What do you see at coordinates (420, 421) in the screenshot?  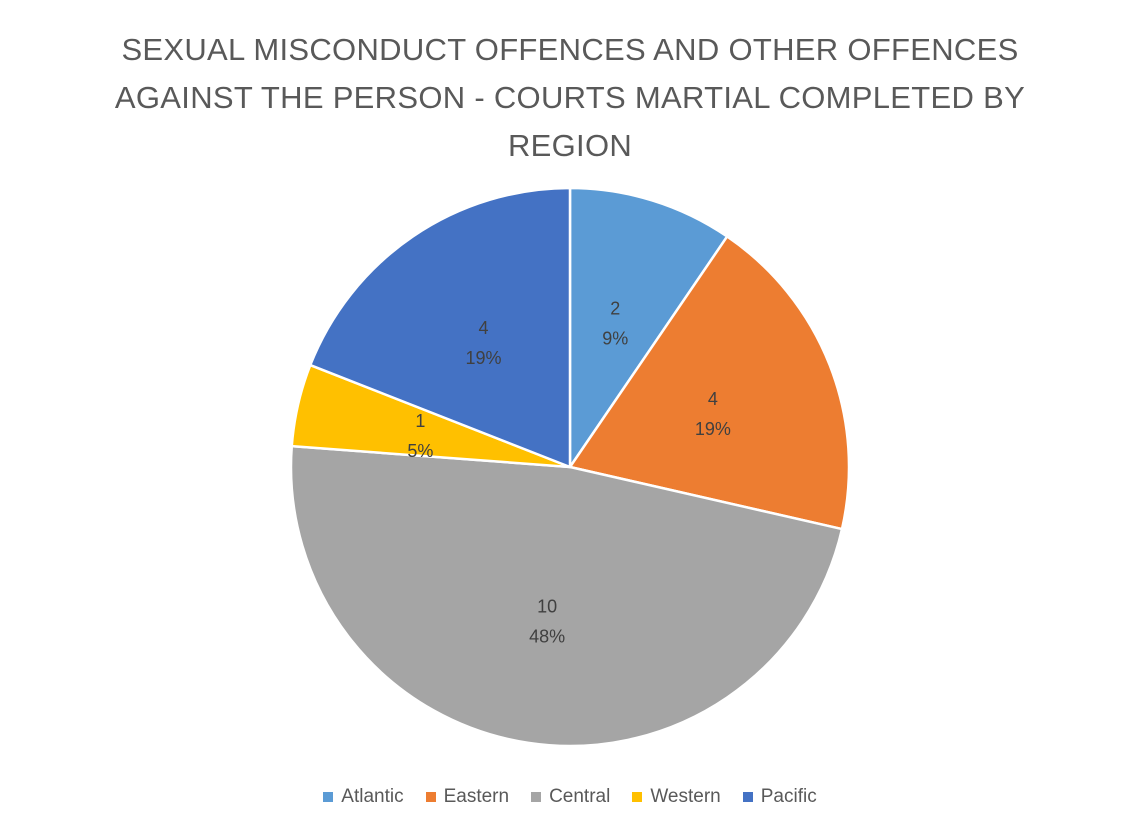 I see `data-label-value-western: 1` at bounding box center [420, 421].